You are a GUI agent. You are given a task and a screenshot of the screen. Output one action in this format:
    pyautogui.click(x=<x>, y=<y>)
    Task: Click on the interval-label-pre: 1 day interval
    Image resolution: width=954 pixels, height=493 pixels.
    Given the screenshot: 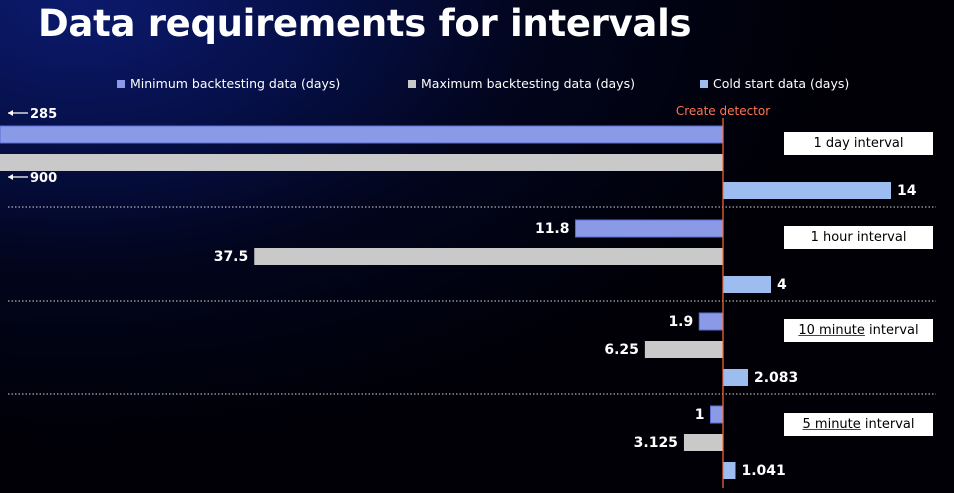 What is the action you would take?
    pyautogui.click(x=858, y=143)
    